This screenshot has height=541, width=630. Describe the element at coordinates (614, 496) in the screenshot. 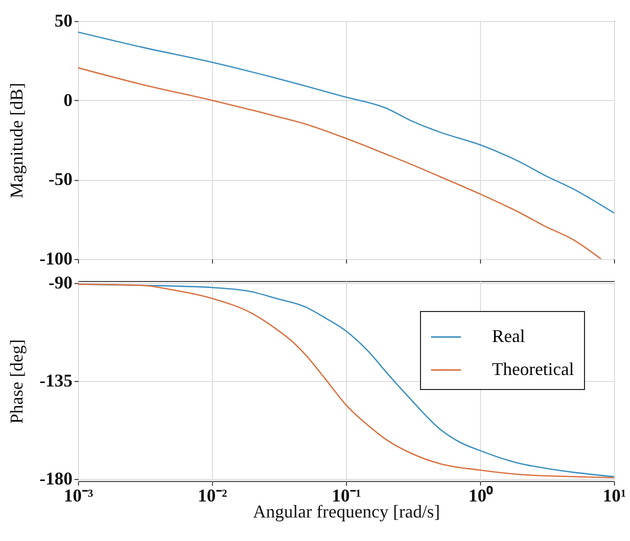

I see `x-tick-label: 10¹` at that location.